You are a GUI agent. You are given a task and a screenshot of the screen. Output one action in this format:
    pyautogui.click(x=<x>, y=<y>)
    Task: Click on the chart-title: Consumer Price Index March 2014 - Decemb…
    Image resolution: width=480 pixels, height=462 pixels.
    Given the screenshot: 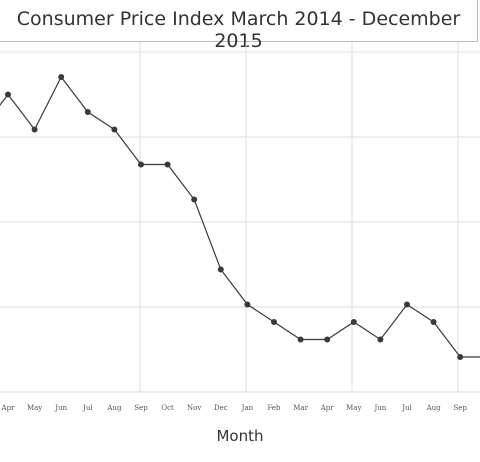 What is the action you would take?
    pyautogui.click(x=238, y=30)
    